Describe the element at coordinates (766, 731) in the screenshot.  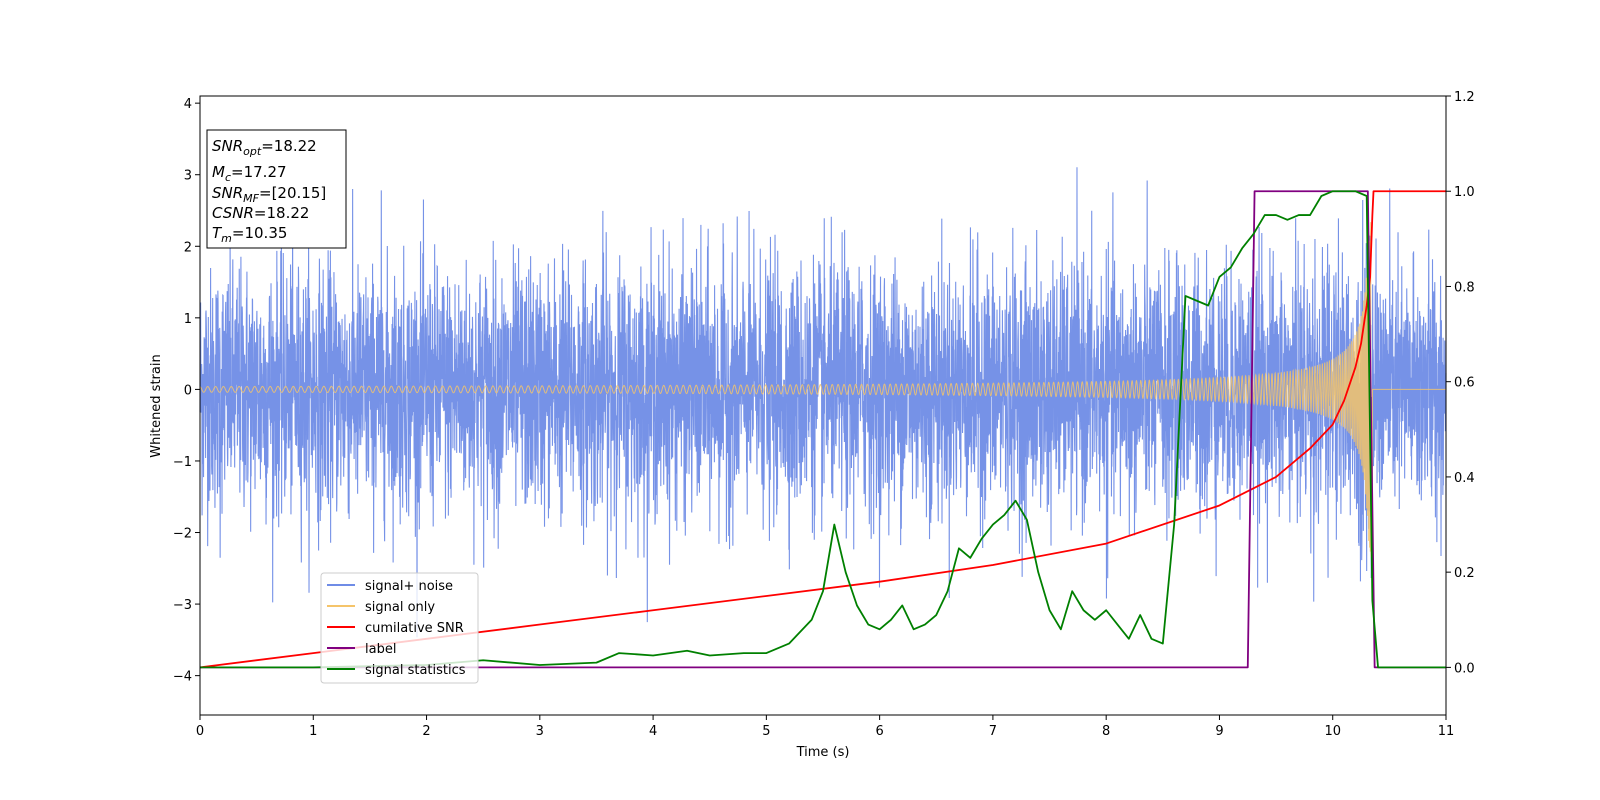
I see `x-tick-label: 5` at that location.